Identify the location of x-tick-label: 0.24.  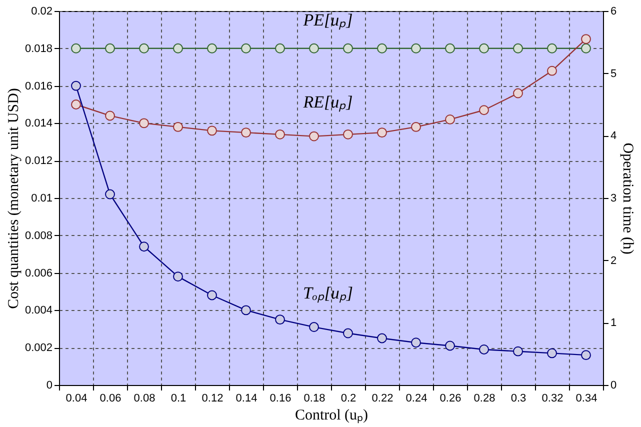
(417, 398).